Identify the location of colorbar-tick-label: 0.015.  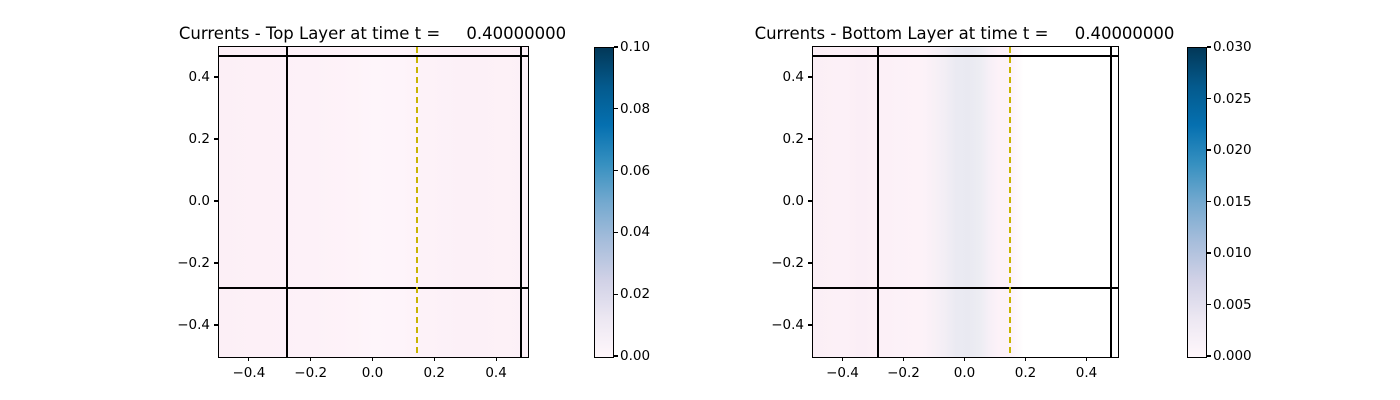
(1232, 201).